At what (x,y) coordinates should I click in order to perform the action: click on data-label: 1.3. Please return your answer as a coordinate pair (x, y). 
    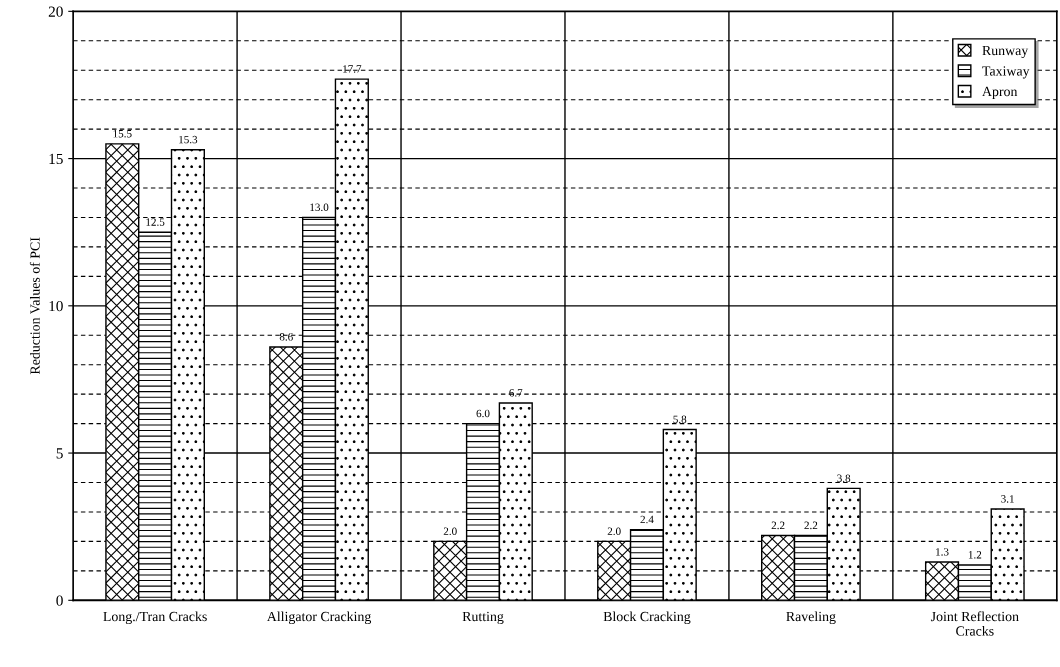
    Looking at the image, I should click on (942, 552).